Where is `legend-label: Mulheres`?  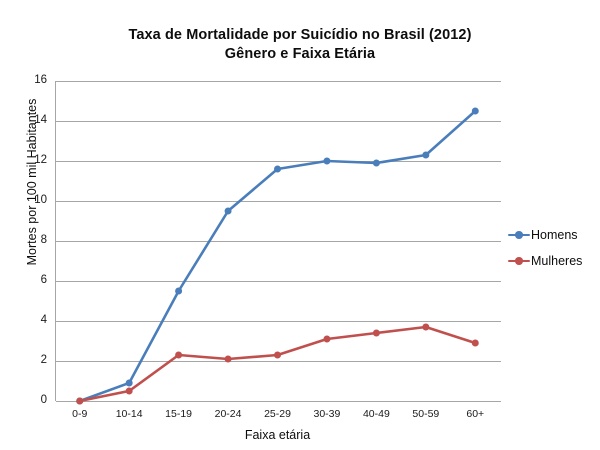
legend-label: Mulheres is located at coordinates (557, 261).